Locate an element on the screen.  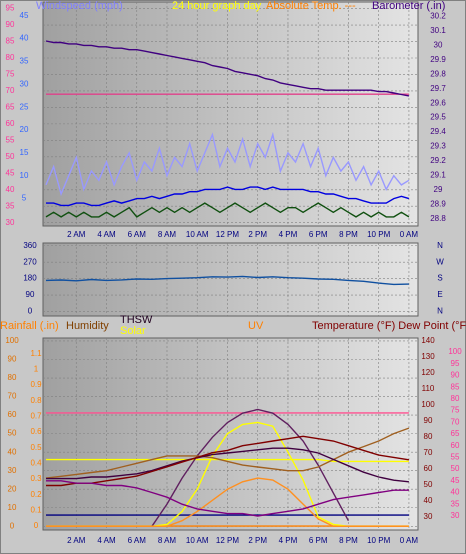
y2-tick-label: 29.5 is located at coordinates (438, 117).